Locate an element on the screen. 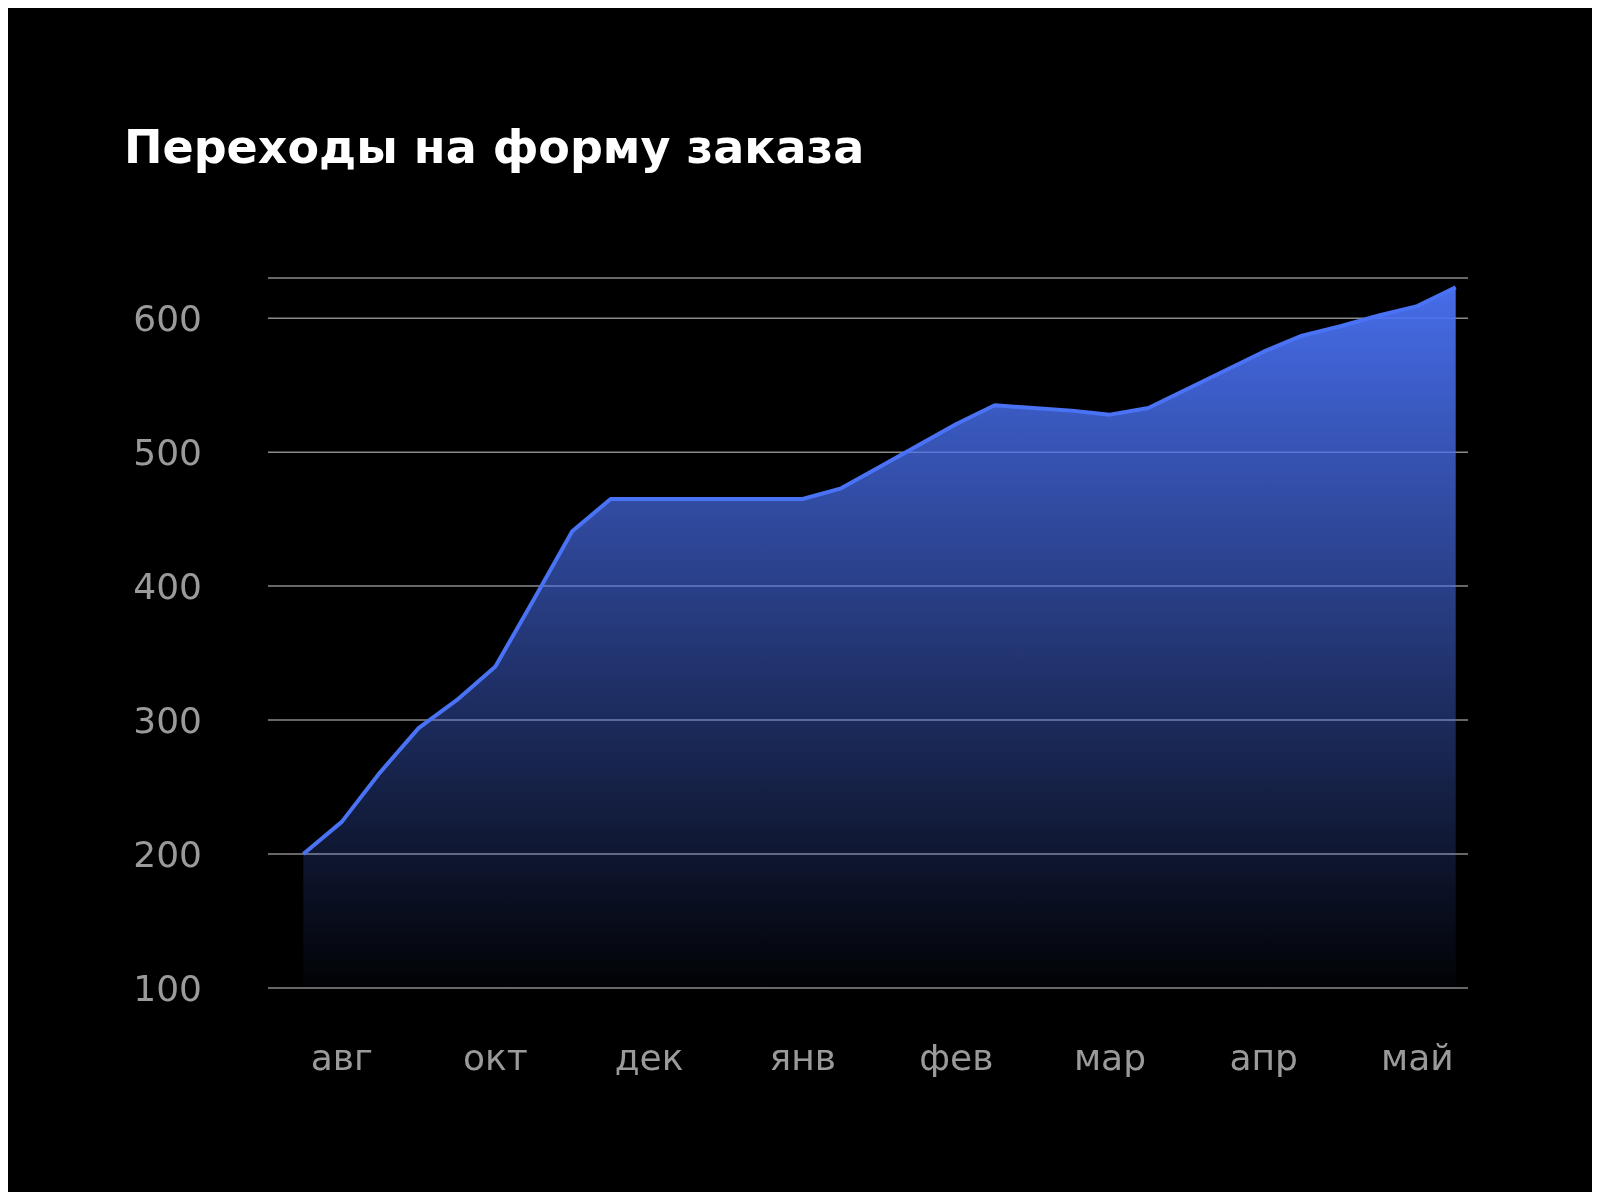  x-tick-label: окт is located at coordinates (495, 1057).